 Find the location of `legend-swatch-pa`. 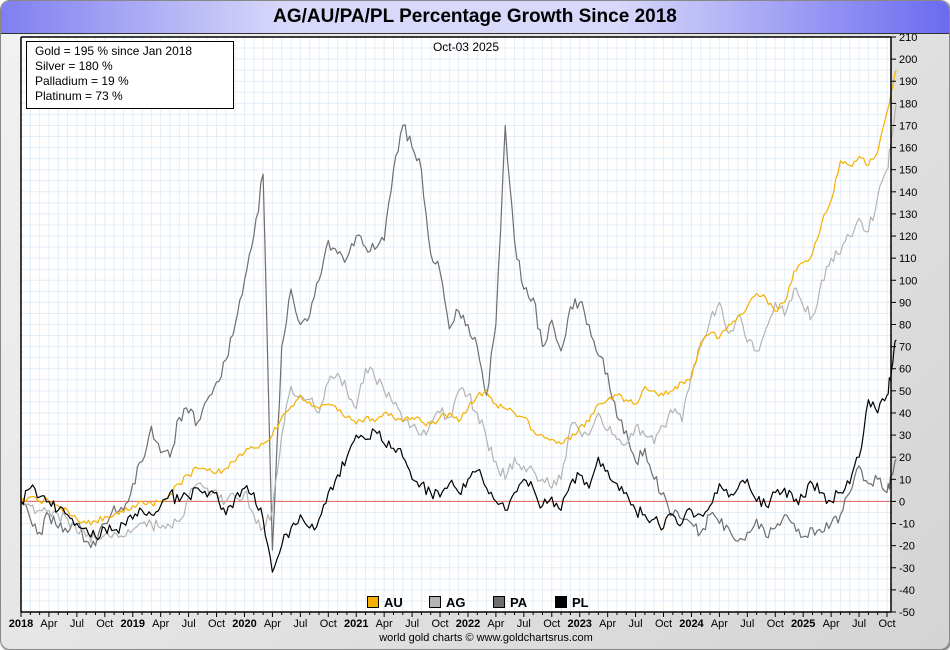

legend-swatch-pa is located at coordinates (499, 602).